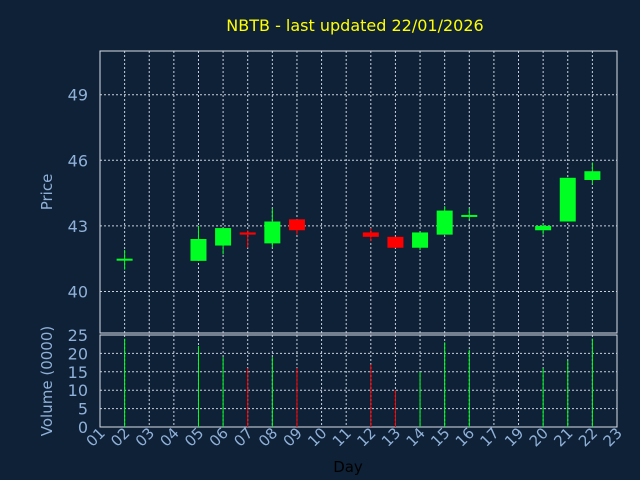  Describe the element at coordinates (47, 192) in the screenshot. I see `price-axis-label: Price` at that location.